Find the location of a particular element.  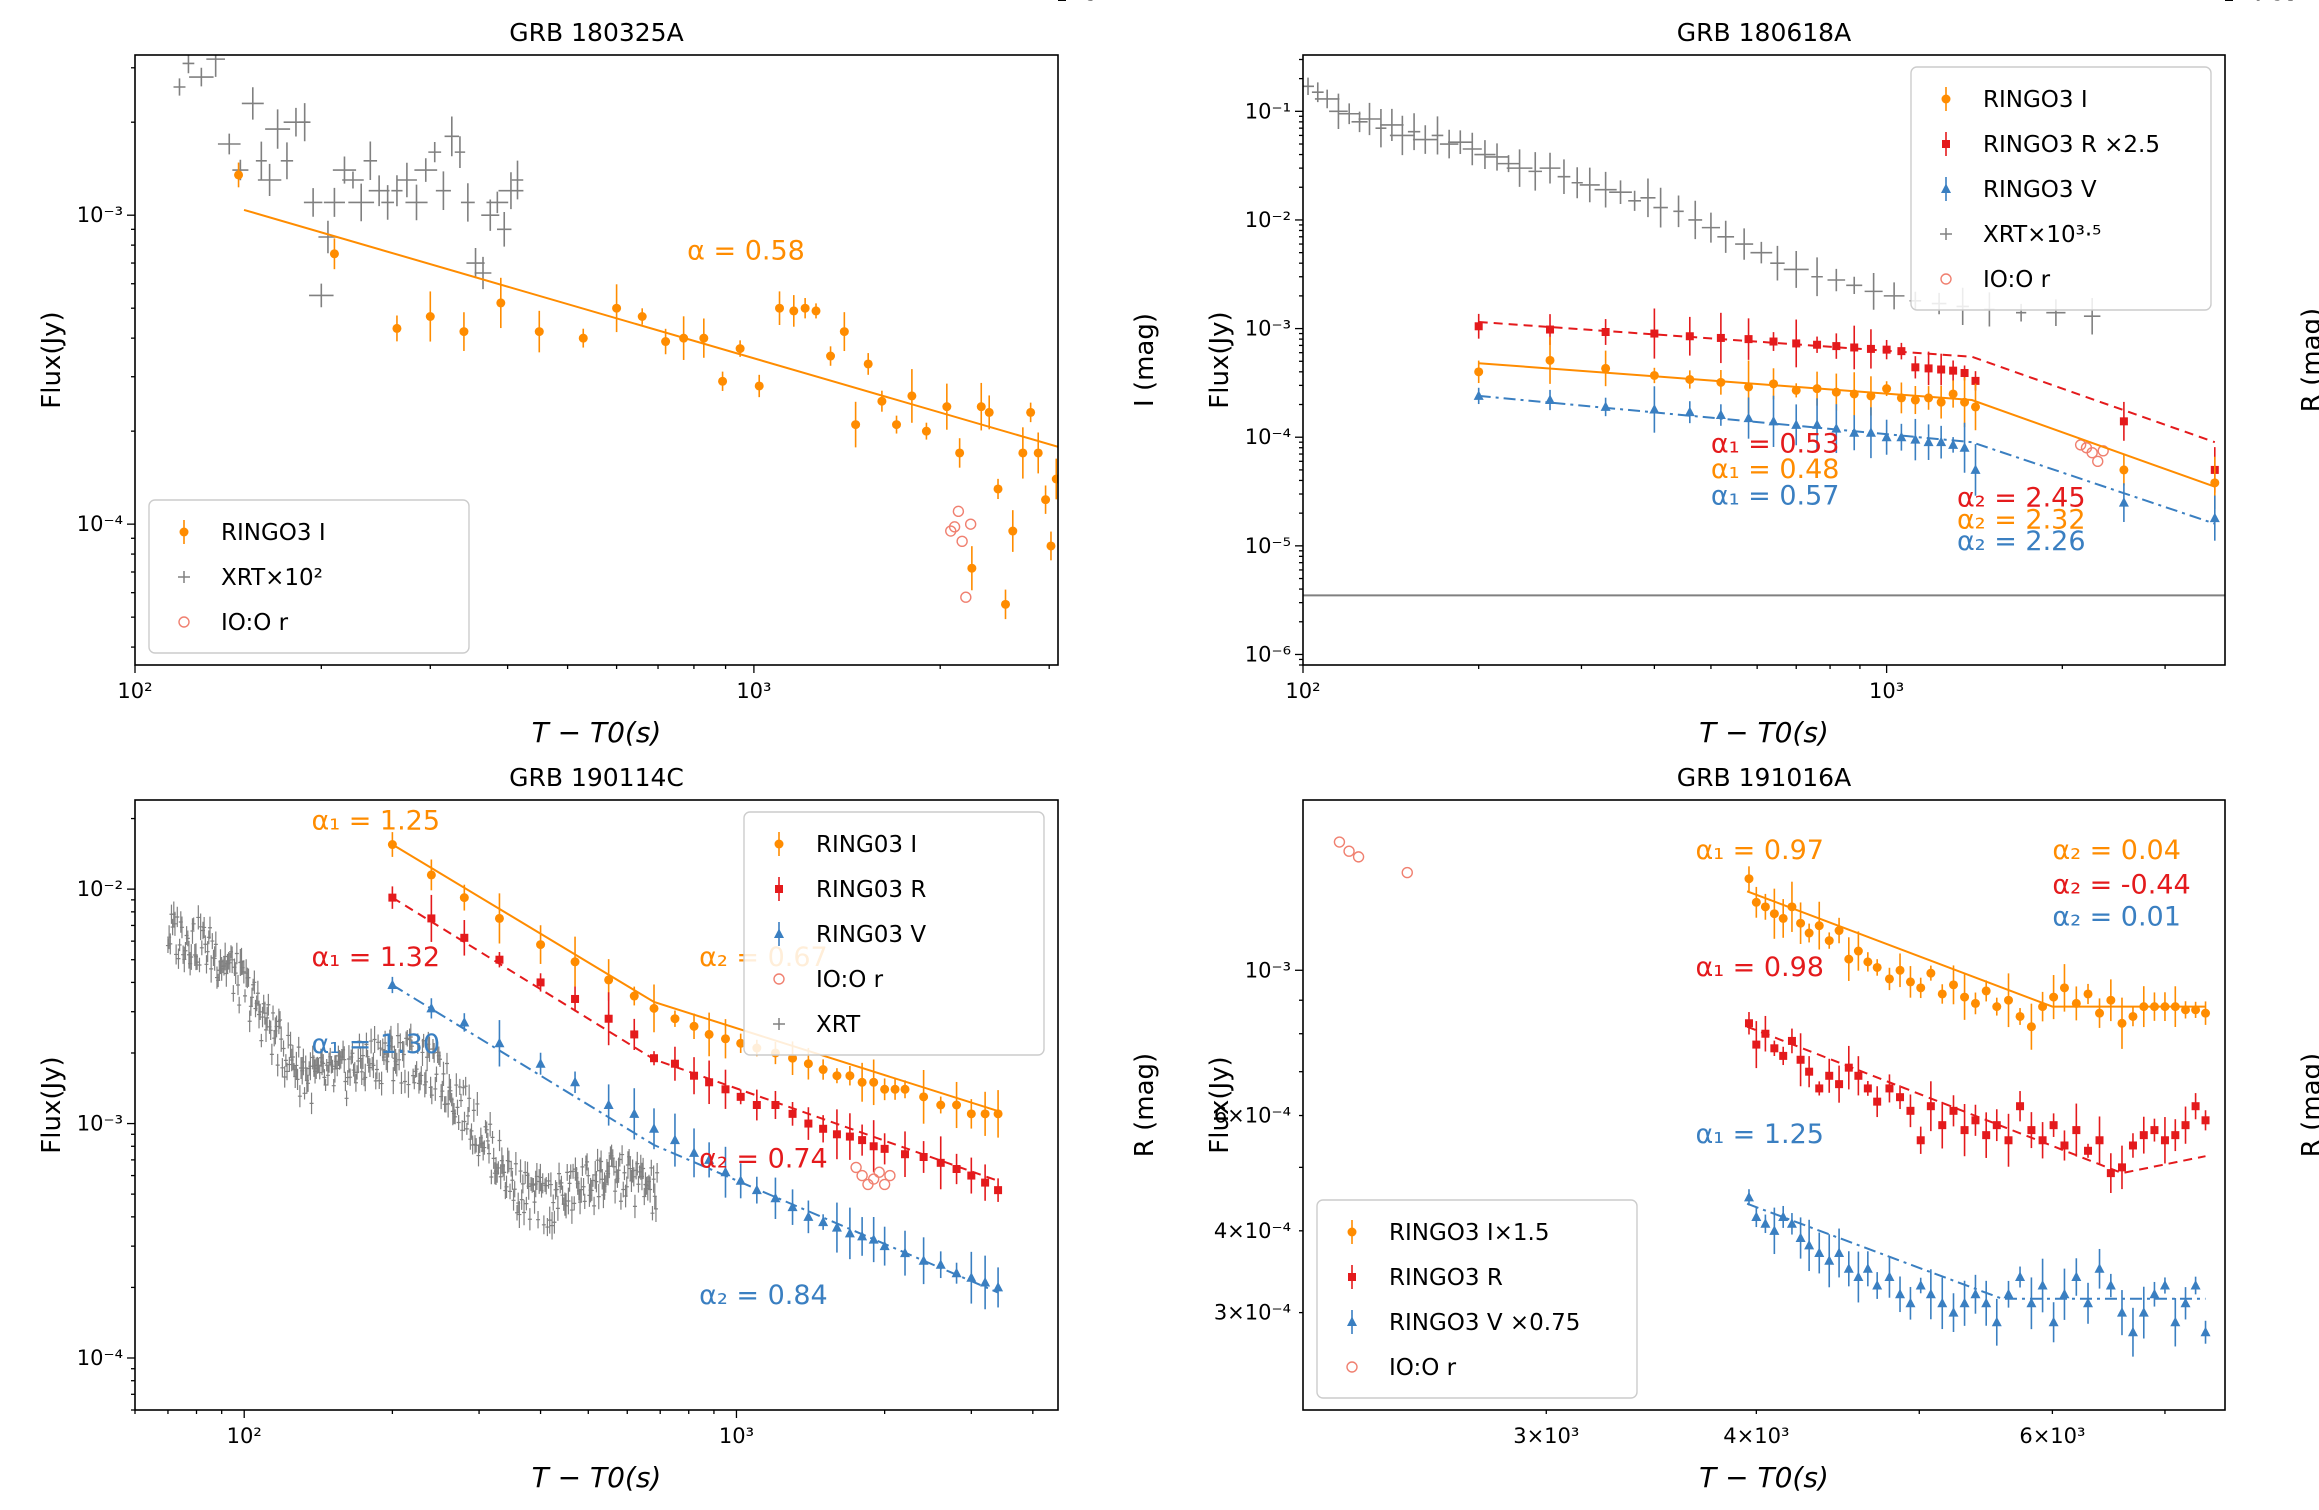

right-tick-label: 16.25 is located at coordinates (2268, 2).